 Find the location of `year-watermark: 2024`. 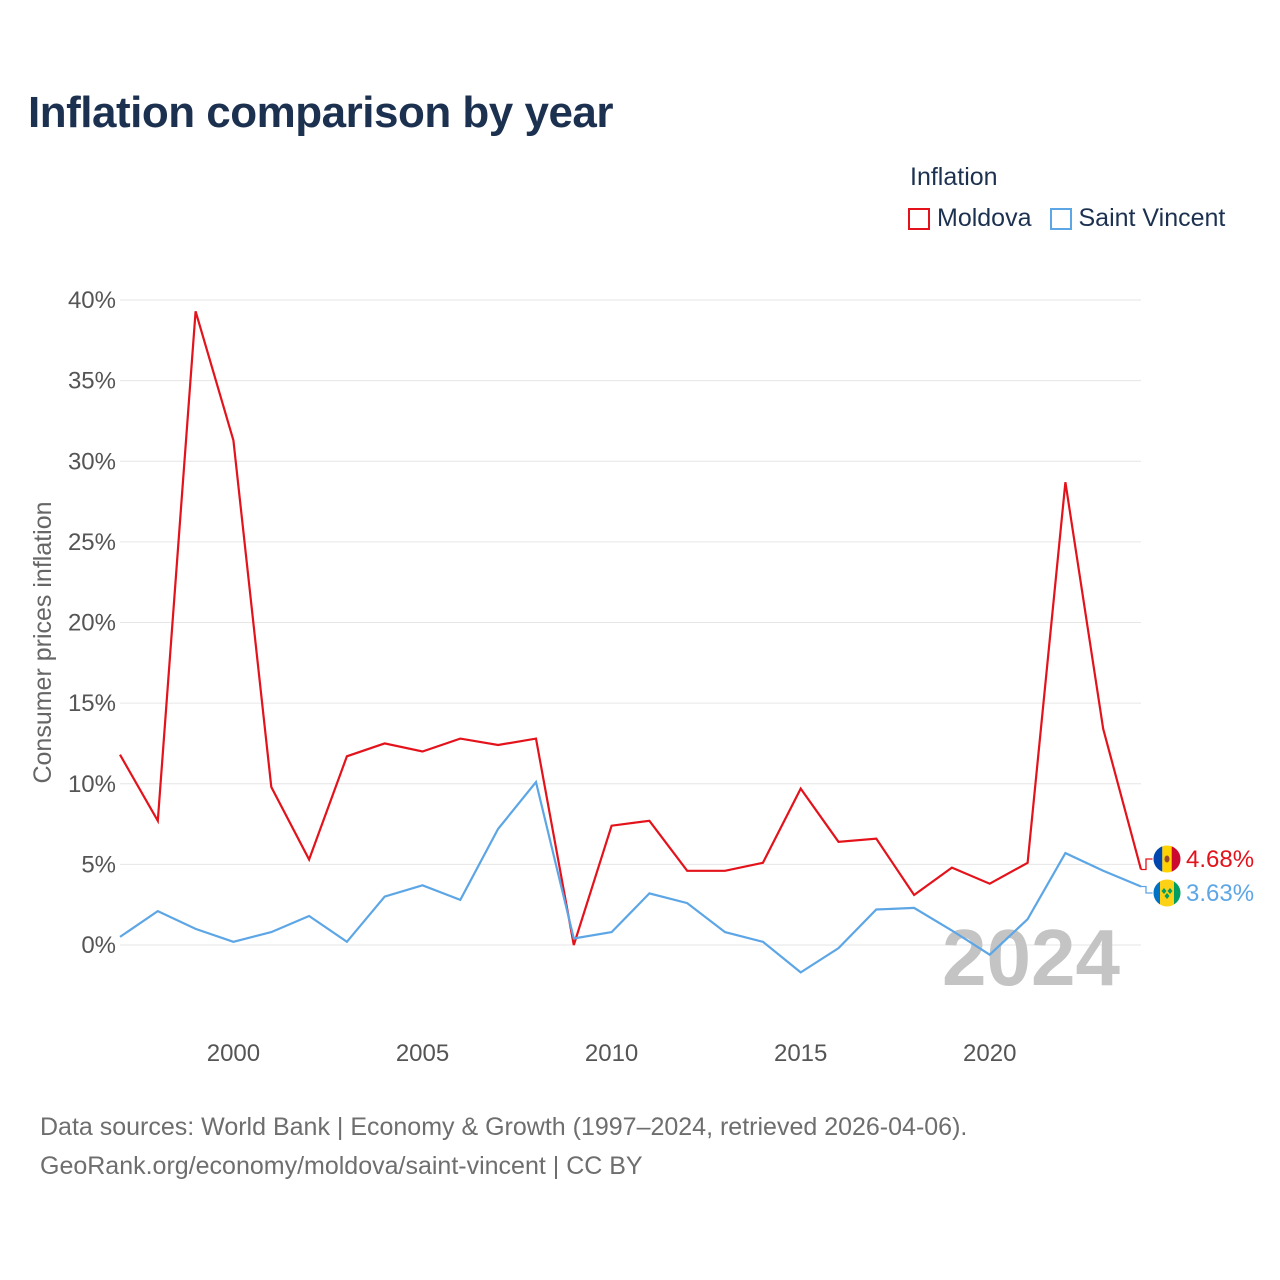

year-watermark: 2024 is located at coordinates (1031, 957).